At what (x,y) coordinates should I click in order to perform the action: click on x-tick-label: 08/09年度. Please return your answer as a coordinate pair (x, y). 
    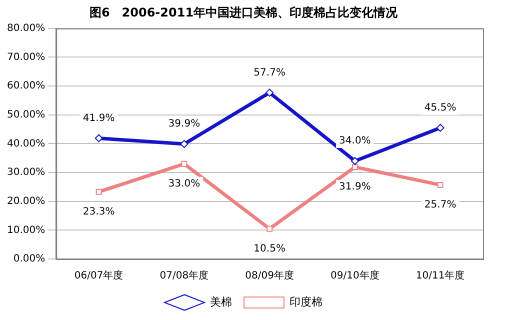
    Looking at the image, I should click on (269, 276).